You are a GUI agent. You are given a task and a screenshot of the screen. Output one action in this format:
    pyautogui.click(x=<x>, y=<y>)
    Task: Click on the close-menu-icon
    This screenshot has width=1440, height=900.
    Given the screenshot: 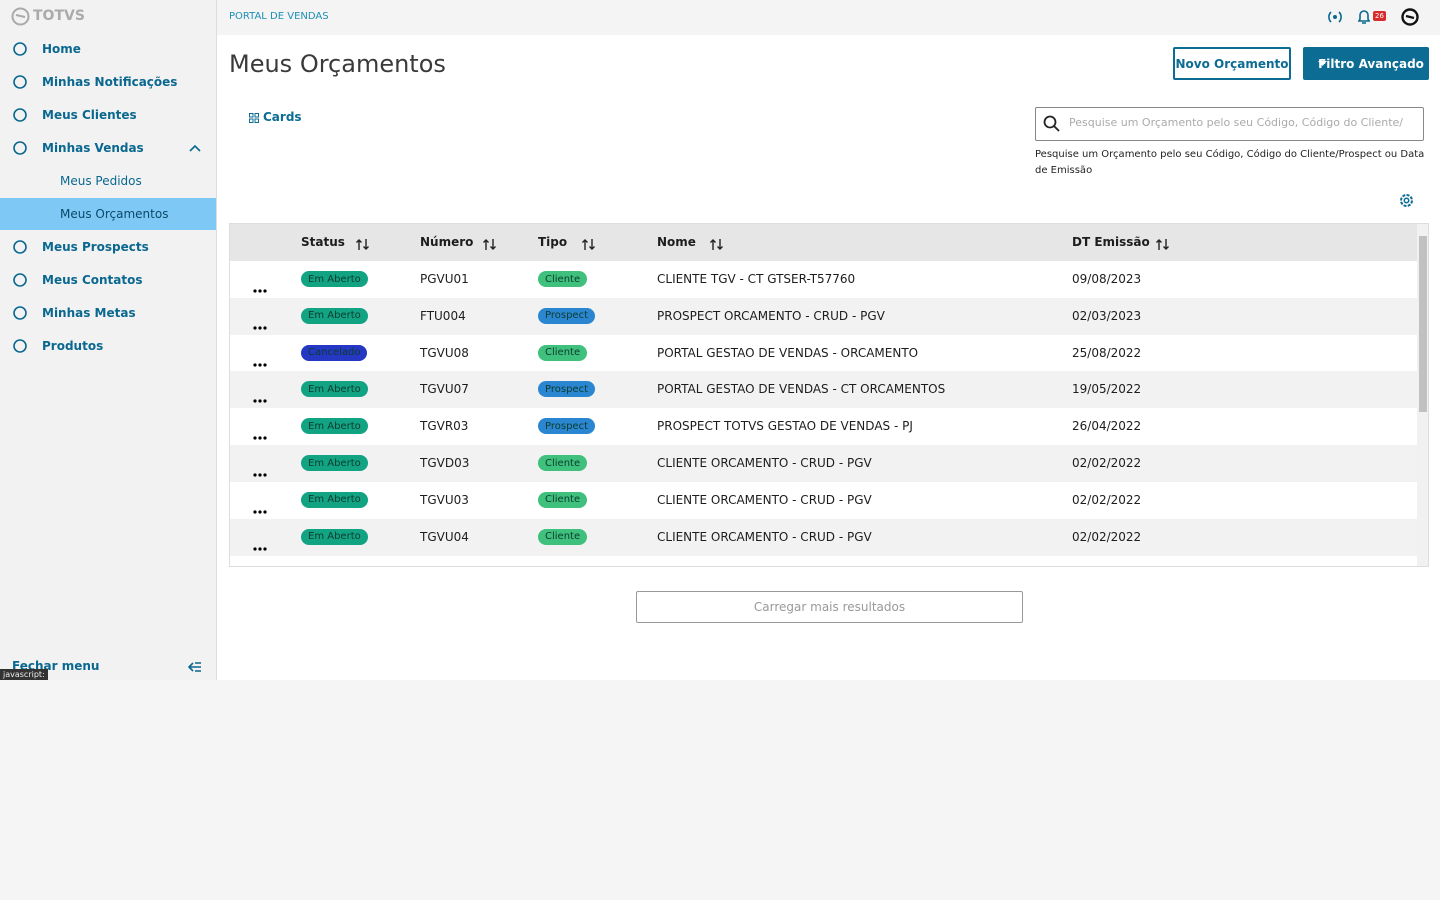 What is the action you would take?
    pyautogui.click(x=195, y=667)
    